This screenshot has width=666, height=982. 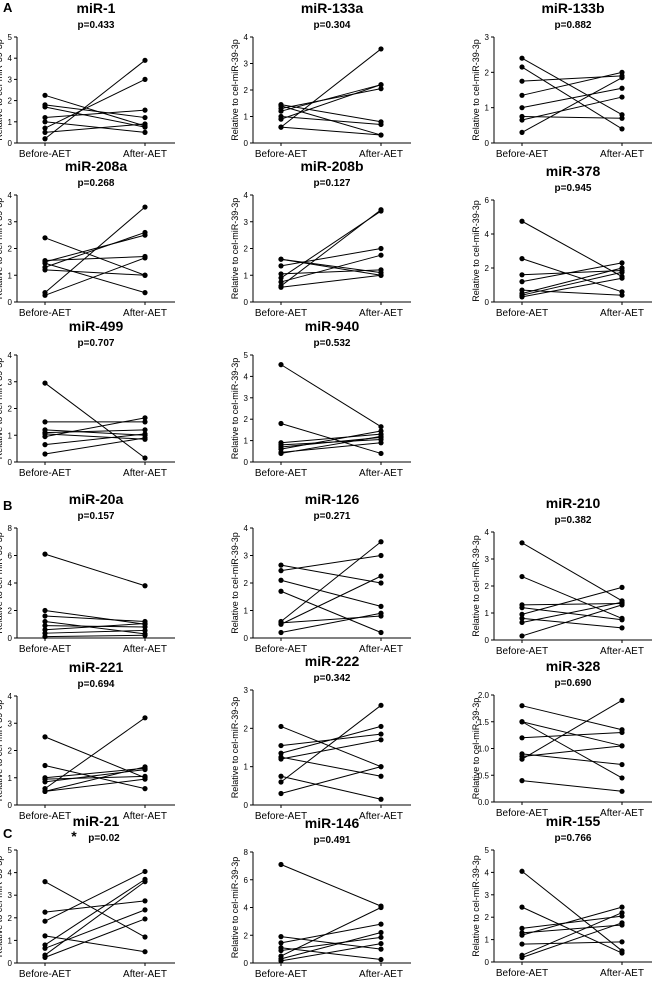 I want to click on mir-940-ytick-label-4: 4, so click(x=246, y=376).